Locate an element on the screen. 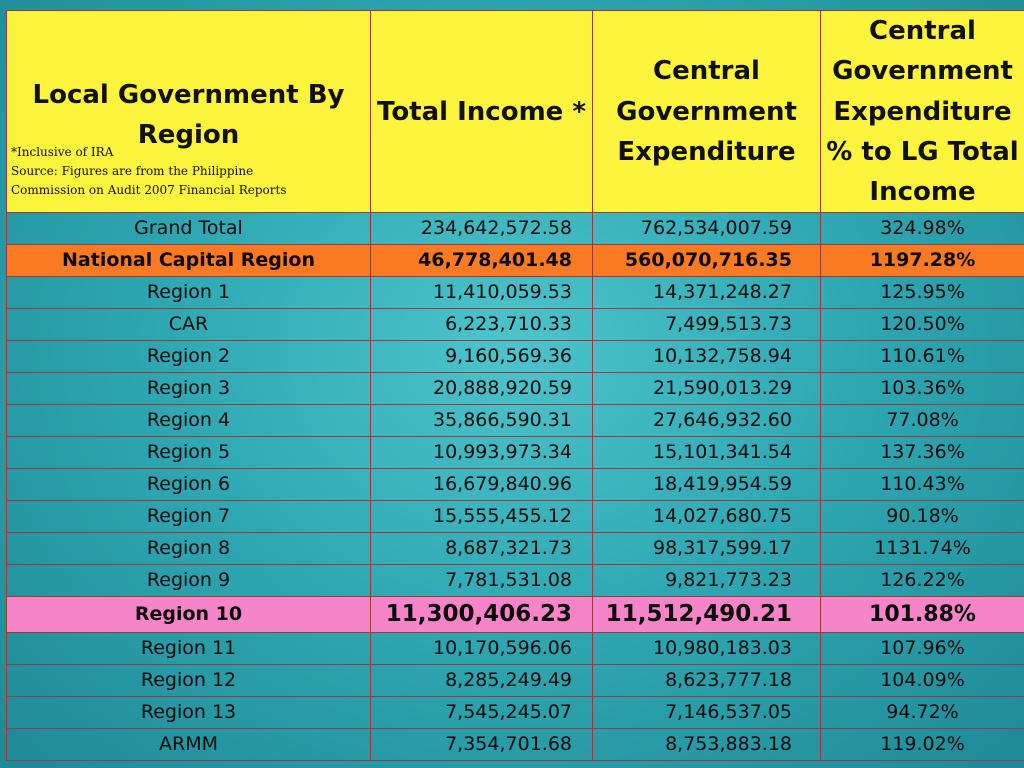  cell-expenditure: 21,590,013.29 is located at coordinates (706, 389).